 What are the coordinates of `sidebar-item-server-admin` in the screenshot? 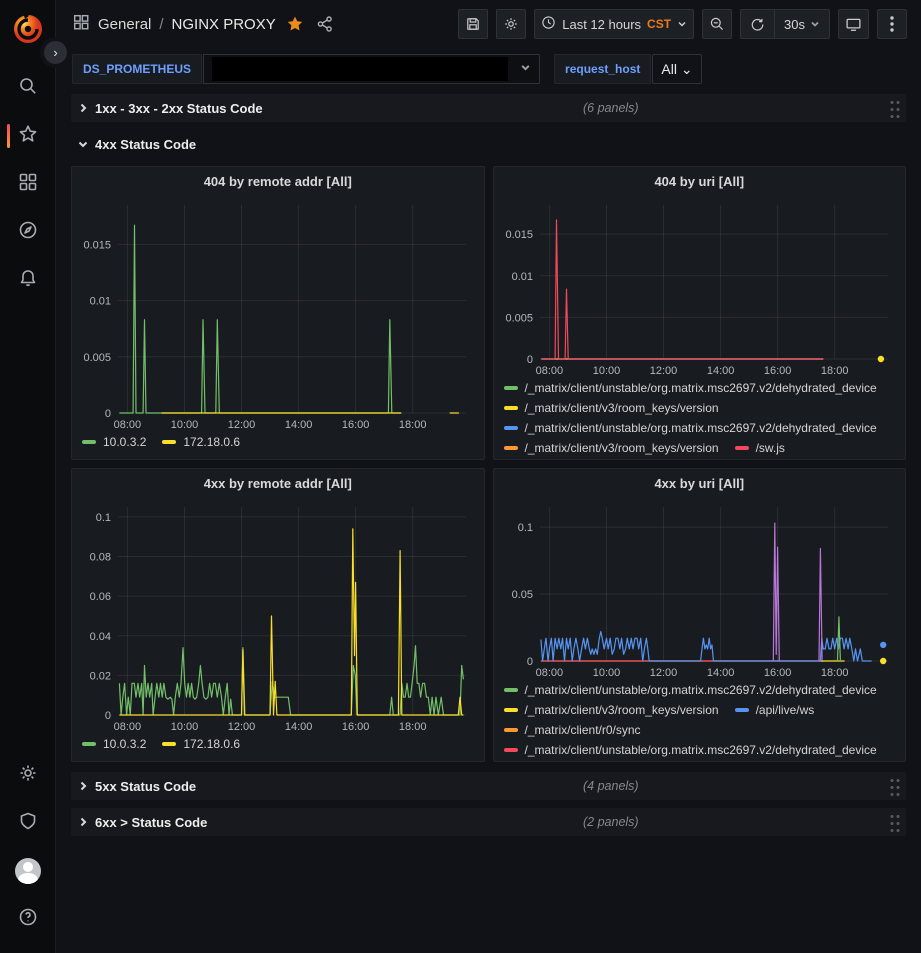 It's located at (28, 823).